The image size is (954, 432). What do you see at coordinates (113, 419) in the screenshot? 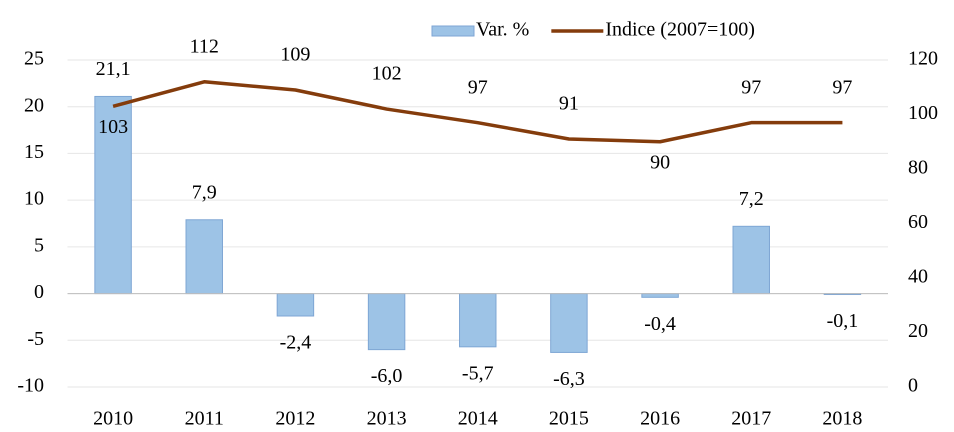
I see `x-tick-label: 2010` at bounding box center [113, 419].